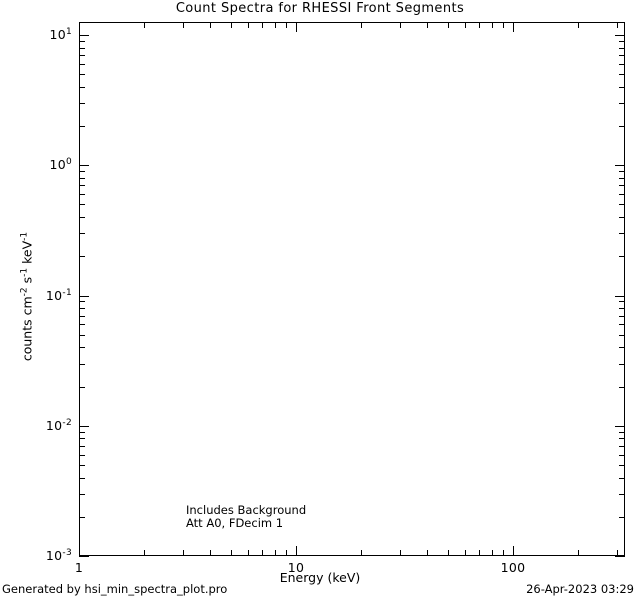  Describe the element at coordinates (296, 567) in the screenshot. I see `x-axis-tick-label: 10` at that location.